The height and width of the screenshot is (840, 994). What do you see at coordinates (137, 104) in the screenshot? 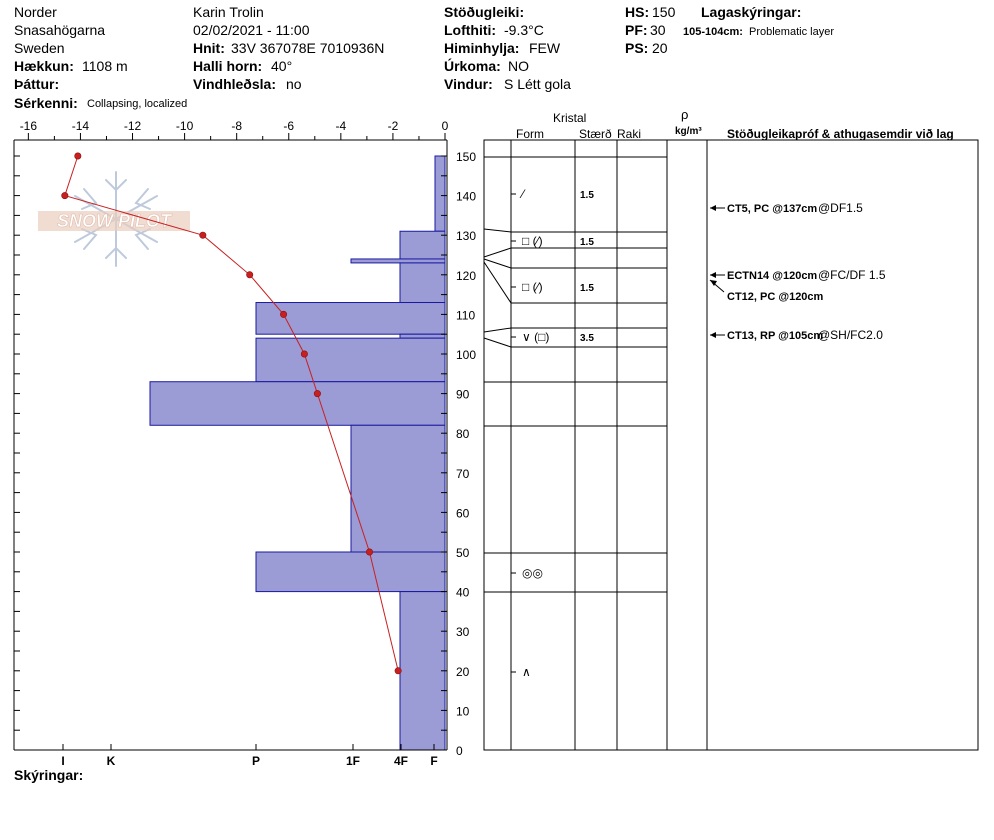
I see `features-value: Collapsing, localized` at bounding box center [137, 104].